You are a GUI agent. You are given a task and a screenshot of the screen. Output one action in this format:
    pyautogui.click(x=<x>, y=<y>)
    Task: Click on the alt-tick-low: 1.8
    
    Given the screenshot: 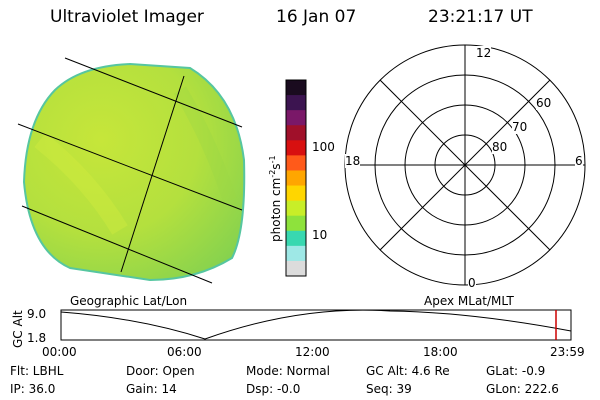 What is the action you would take?
    pyautogui.click(x=37, y=338)
    